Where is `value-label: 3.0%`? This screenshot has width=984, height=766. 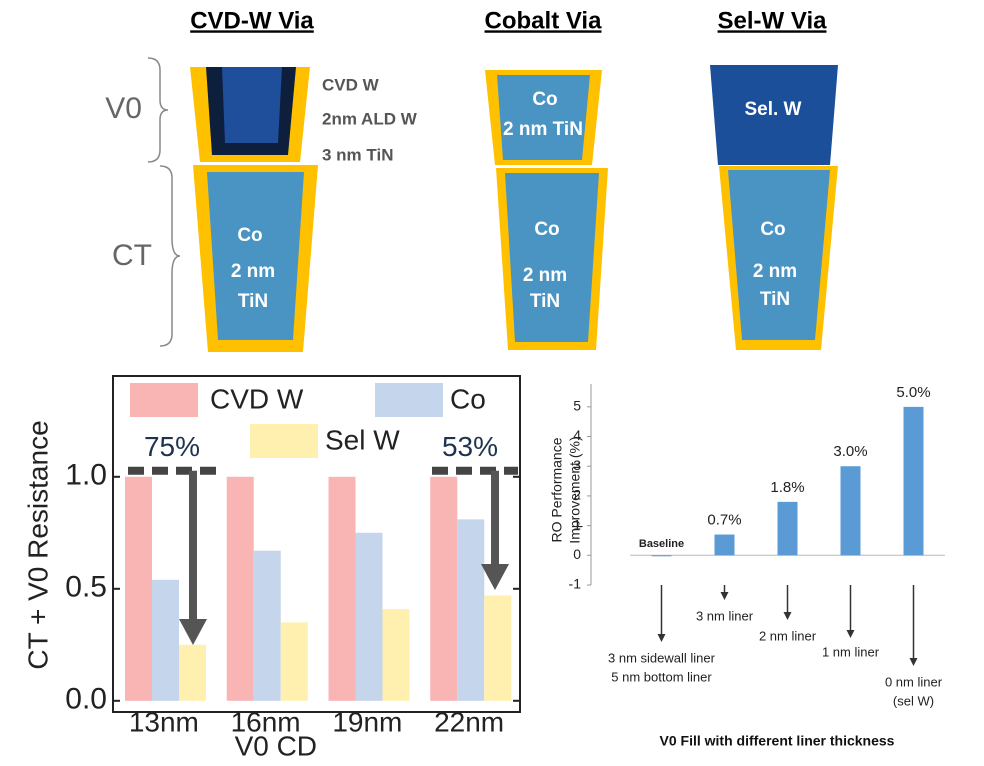
value-label: 3.0% is located at coordinates (850, 451).